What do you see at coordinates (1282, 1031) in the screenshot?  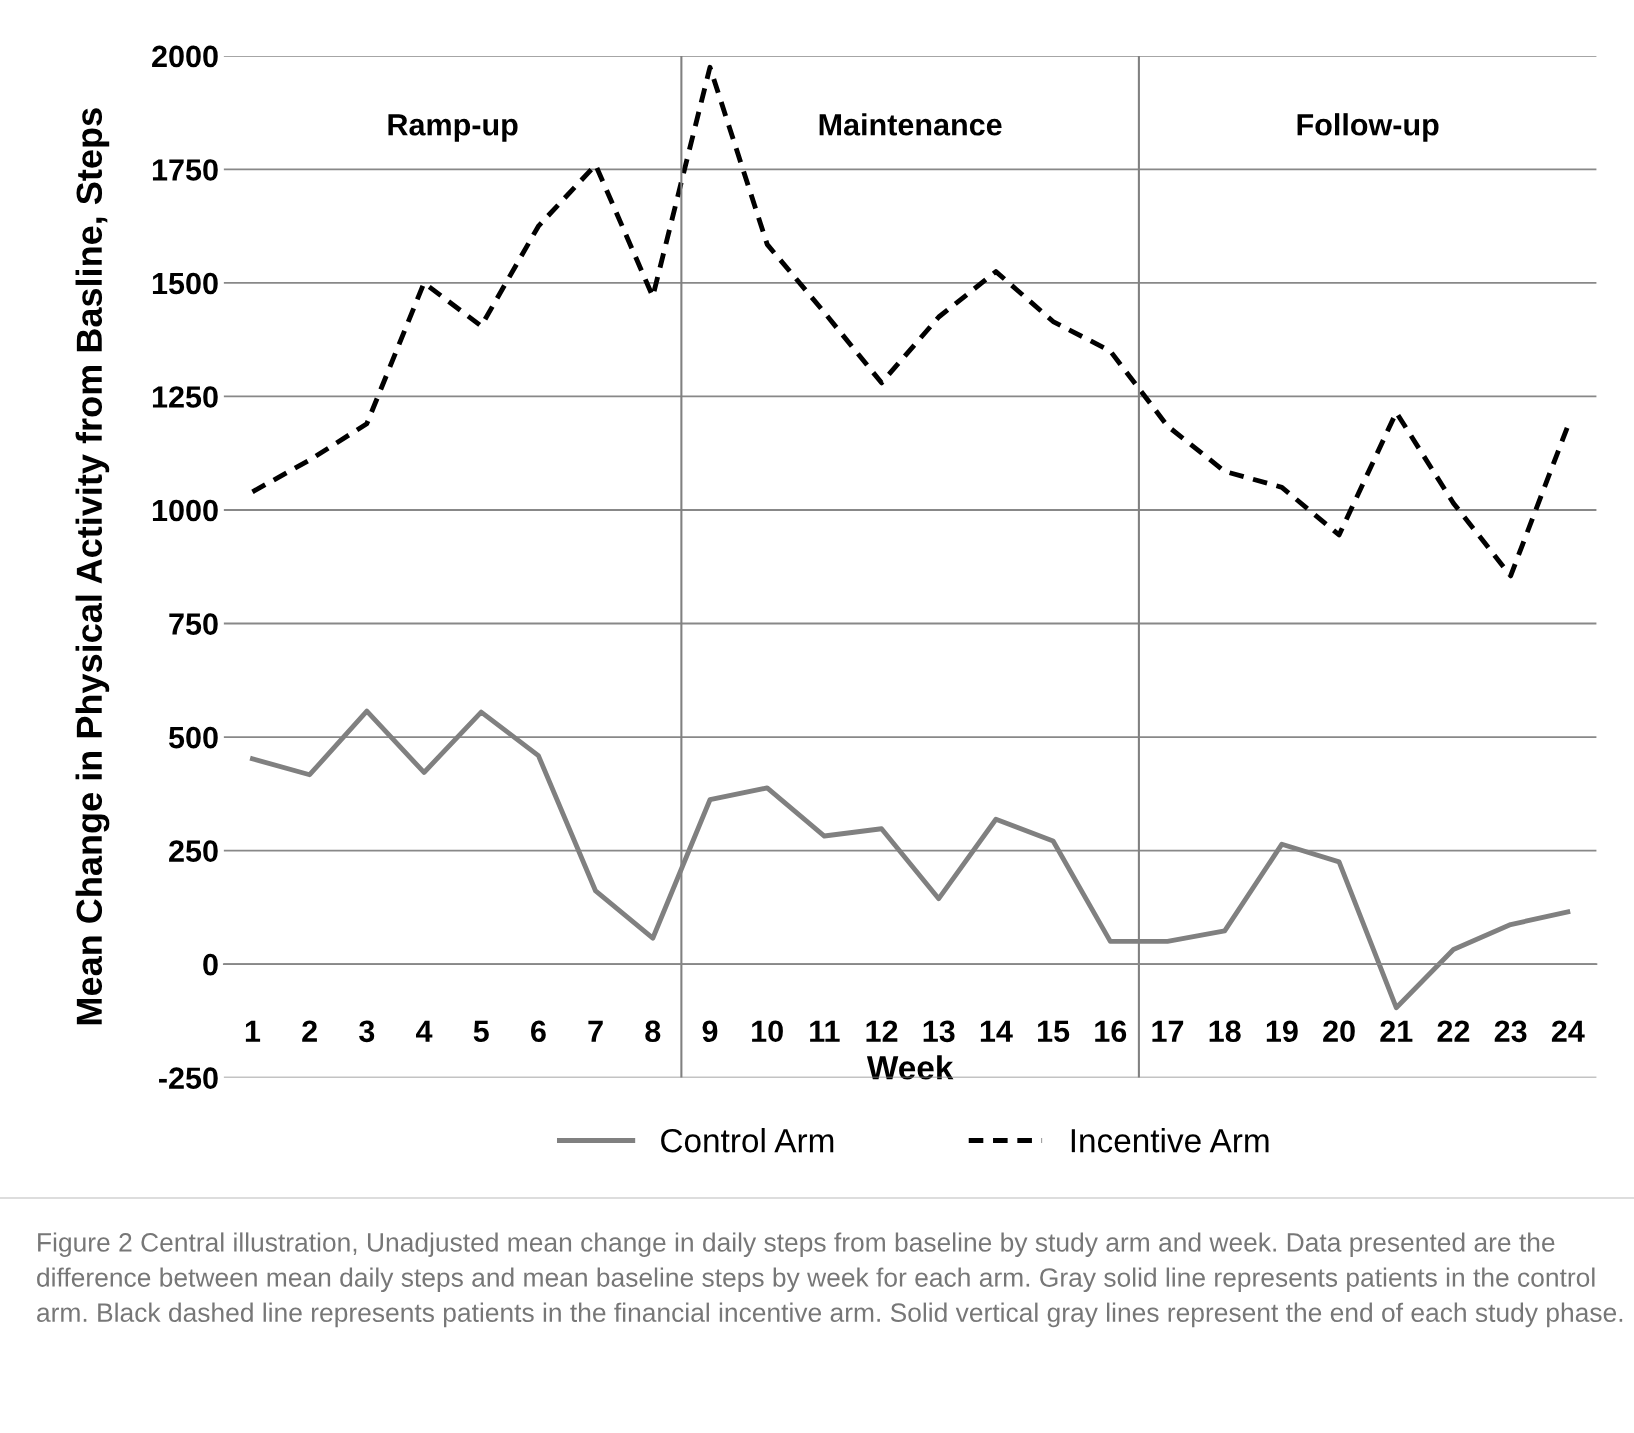 I see `x-tick-label: 19` at bounding box center [1282, 1031].